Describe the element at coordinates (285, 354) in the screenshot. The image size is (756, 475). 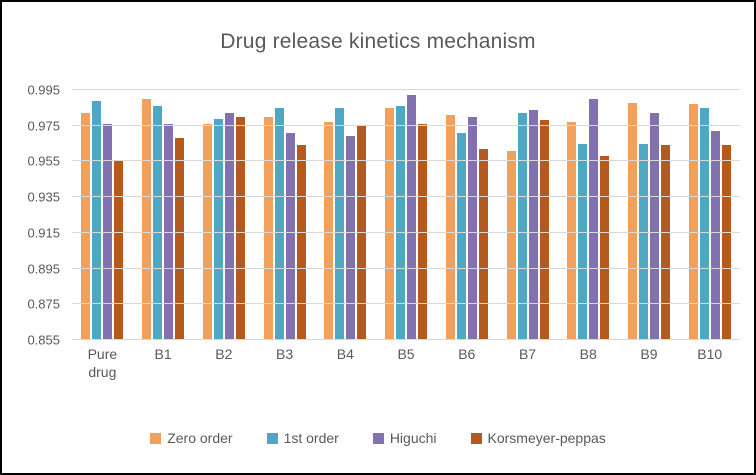
I see `x-tick-label: B3` at that location.